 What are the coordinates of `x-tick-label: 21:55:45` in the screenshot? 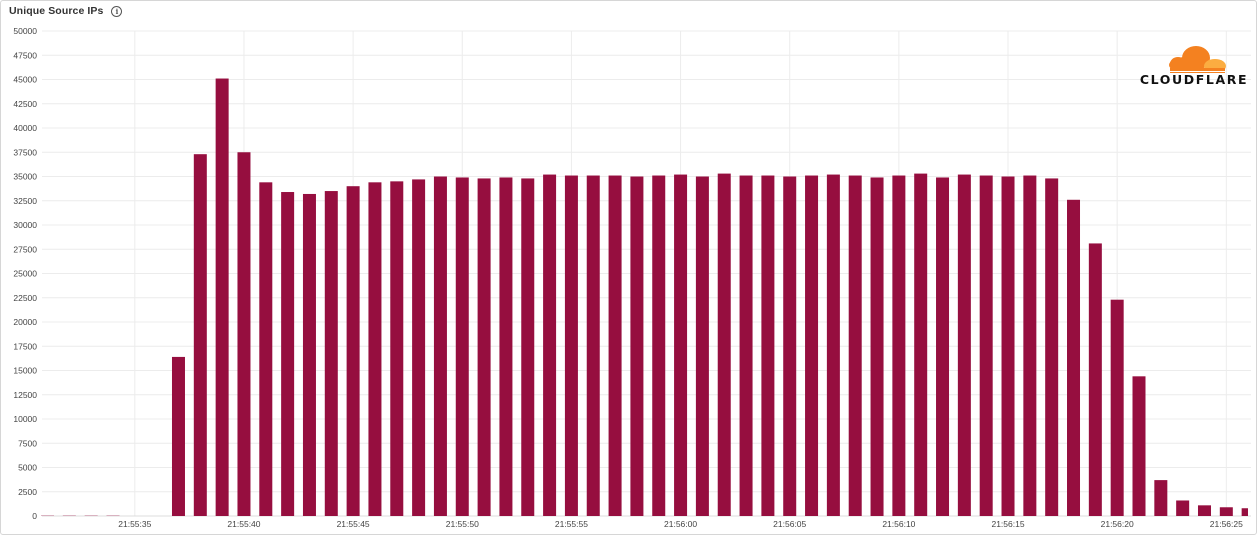 It's located at (353, 524).